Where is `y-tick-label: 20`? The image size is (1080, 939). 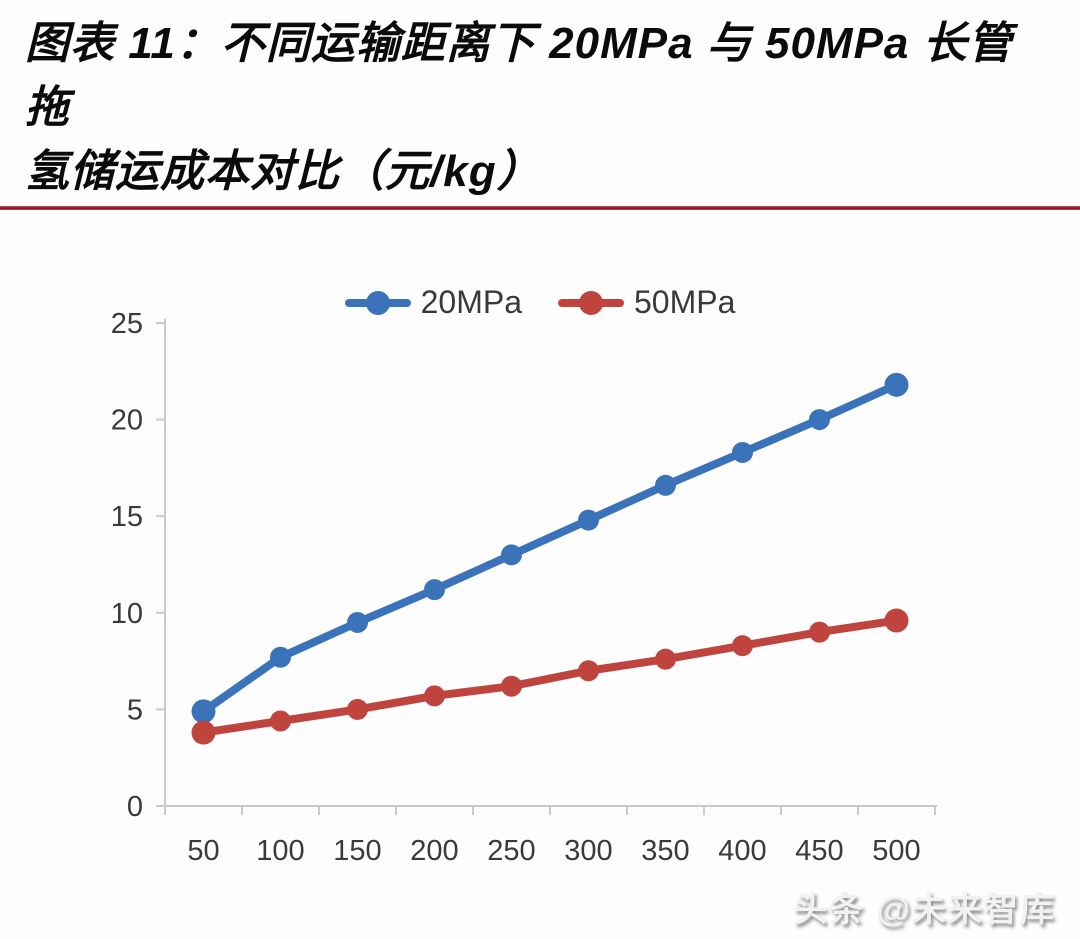
y-tick-label: 20 is located at coordinates (127, 421).